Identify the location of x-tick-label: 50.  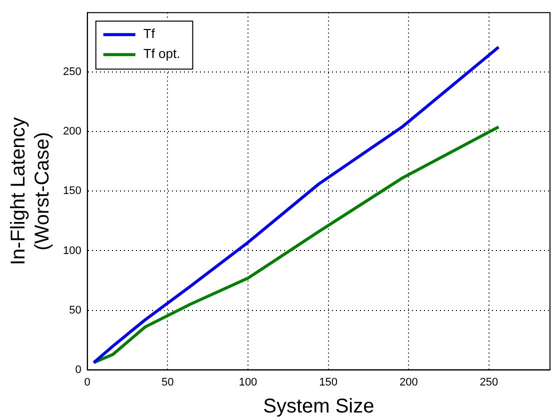
(168, 382).